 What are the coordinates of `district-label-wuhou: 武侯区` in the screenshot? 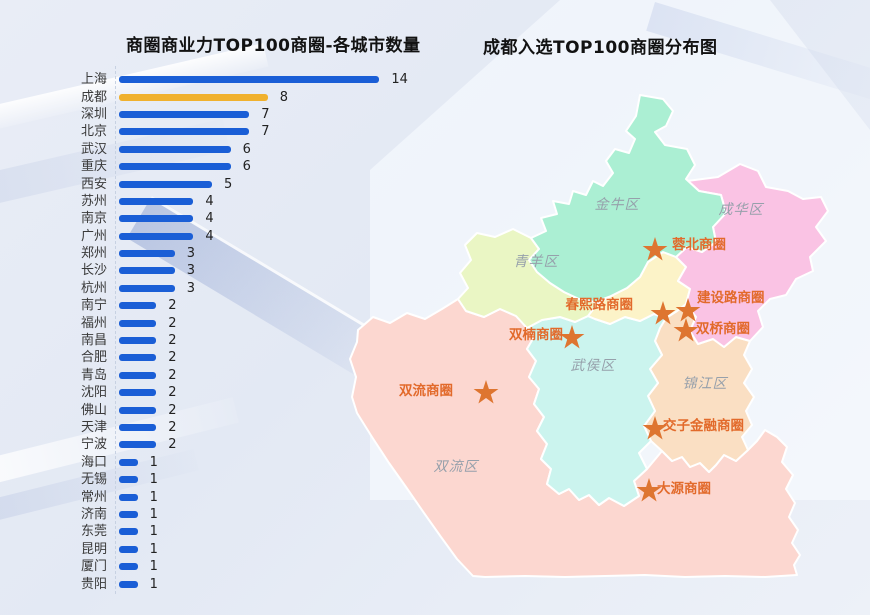 It's located at (594, 366).